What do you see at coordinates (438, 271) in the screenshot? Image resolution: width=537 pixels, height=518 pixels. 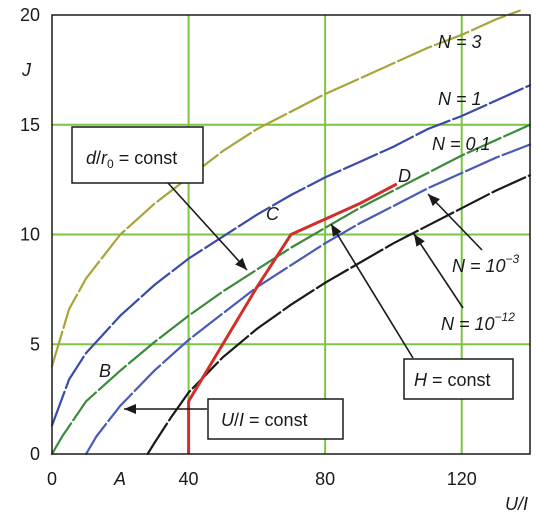 I see `arrow-nm12` at bounding box center [438, 271].